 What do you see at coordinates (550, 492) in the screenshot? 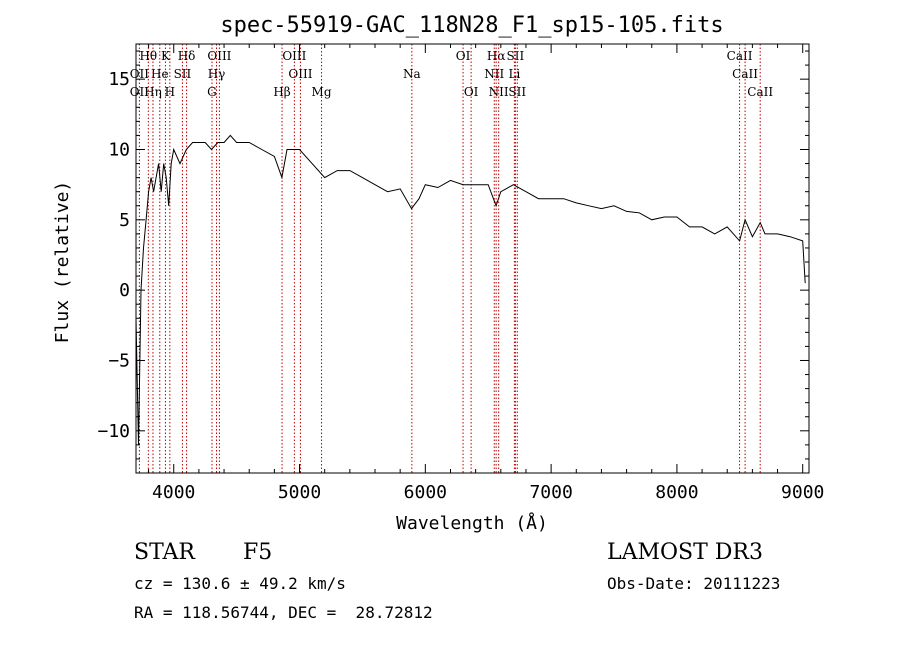
I see `x-tick-label: 7000` at bounding box center [550, 492].